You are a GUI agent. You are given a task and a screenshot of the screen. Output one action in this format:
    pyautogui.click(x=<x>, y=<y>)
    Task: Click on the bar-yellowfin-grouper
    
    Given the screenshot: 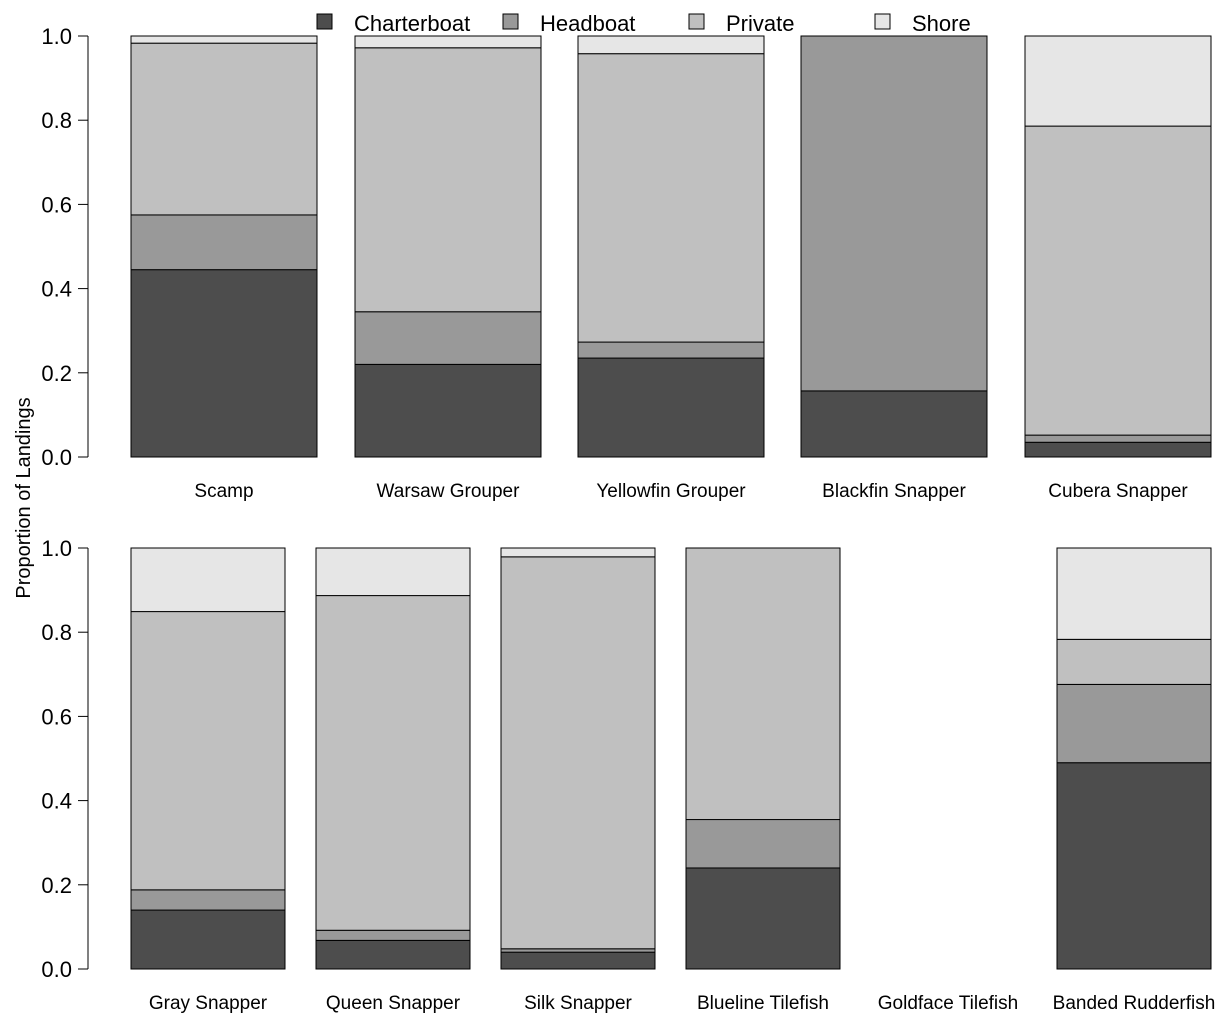 What is the action you would take?
    pyautogui.click(x=671, y=246)
    